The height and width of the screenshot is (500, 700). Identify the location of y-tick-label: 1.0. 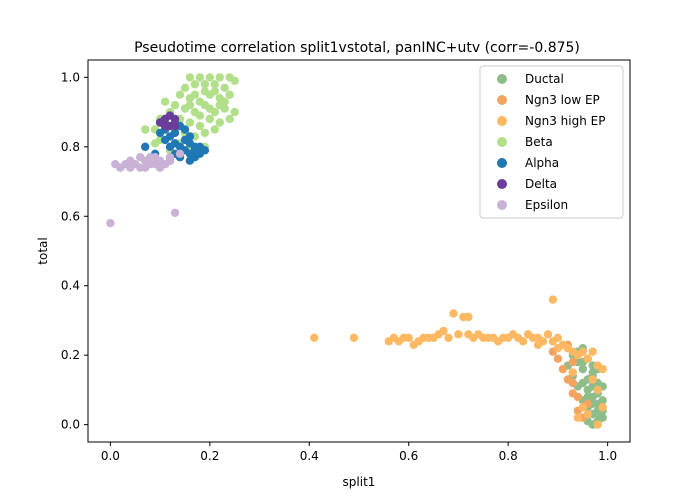
(70, 77).